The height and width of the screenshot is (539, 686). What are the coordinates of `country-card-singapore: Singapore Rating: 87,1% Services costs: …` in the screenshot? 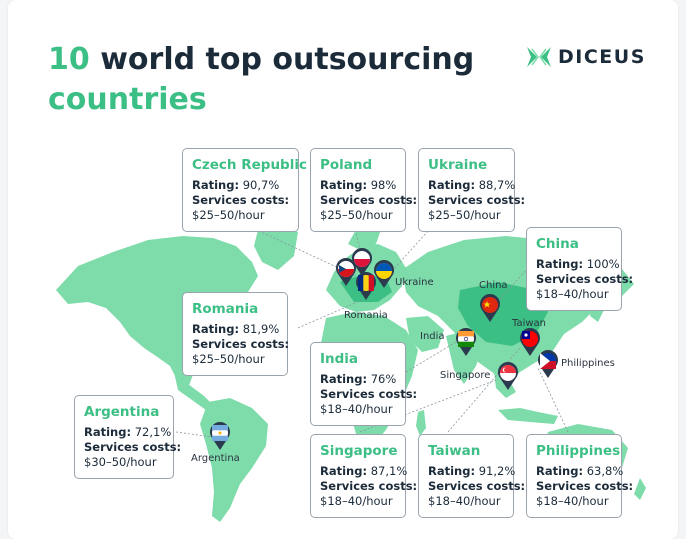 It's located at (364, 476).